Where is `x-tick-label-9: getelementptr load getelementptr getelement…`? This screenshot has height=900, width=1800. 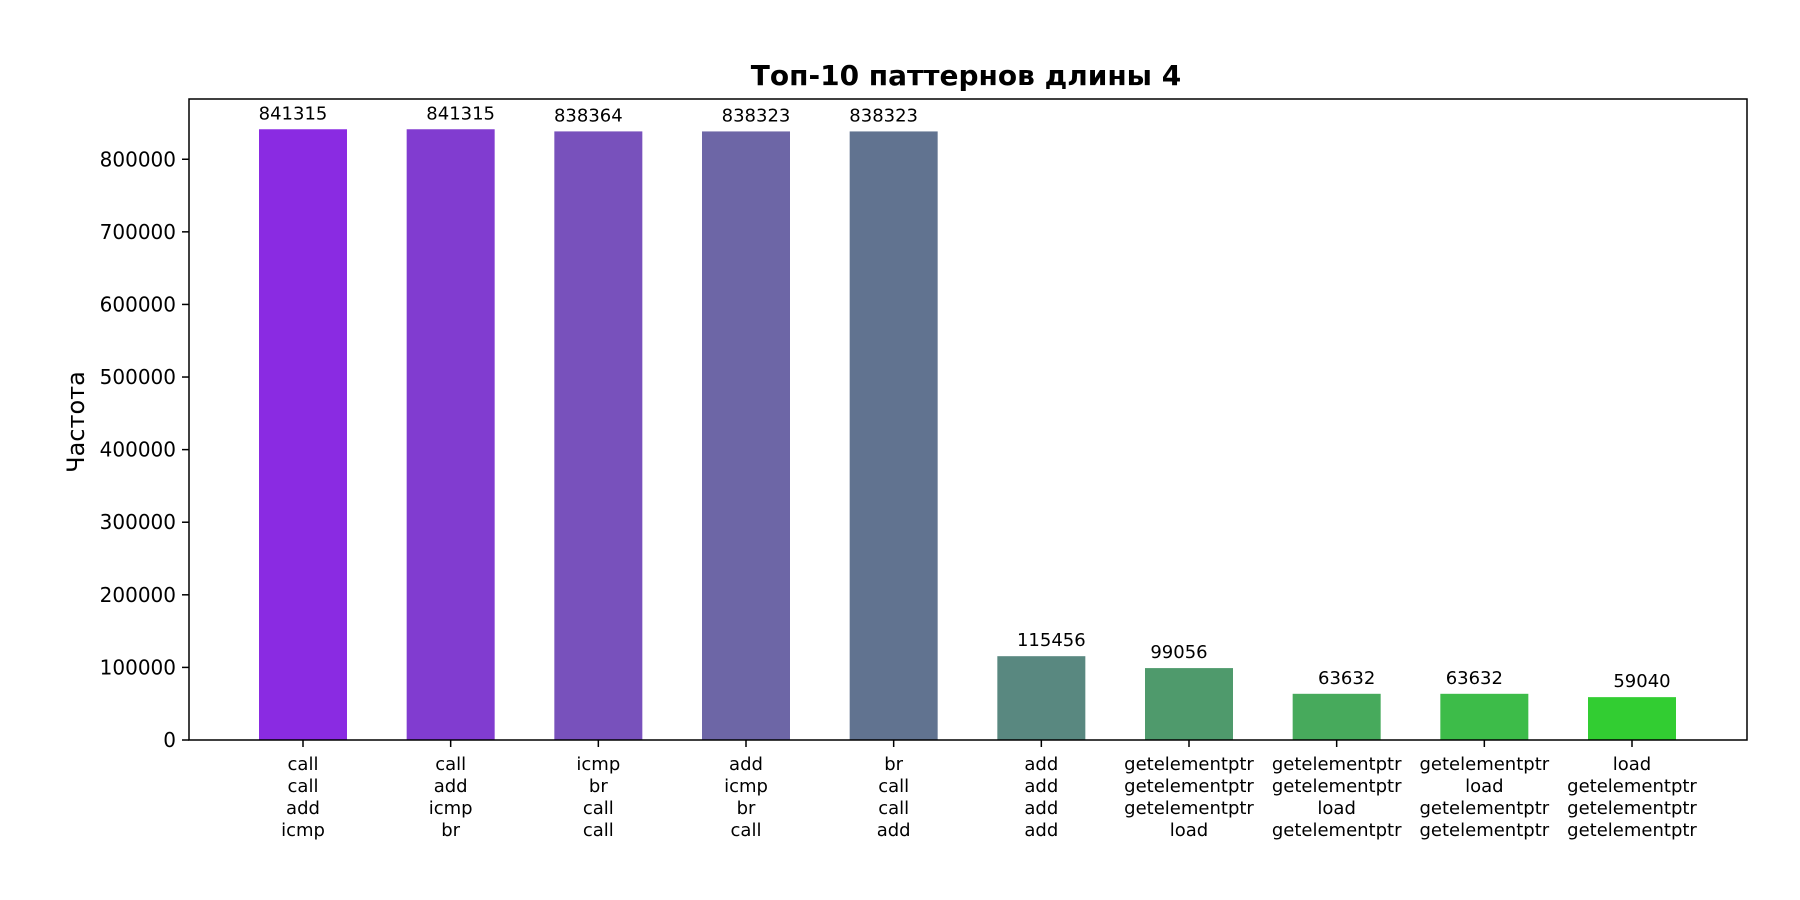
x-tick-label-9: getelementptr load getelementptr getelement… is located at coordinates (1484, 797).